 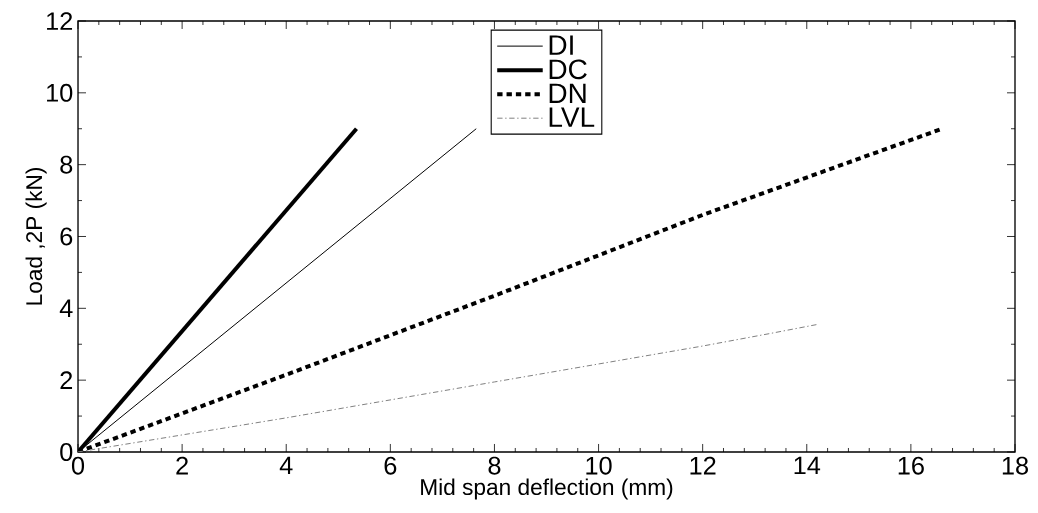 What do you see at coordinates (911, 465) in the screenshot?
I see `x-tick-label: 16` at bounding box center [911, 465].